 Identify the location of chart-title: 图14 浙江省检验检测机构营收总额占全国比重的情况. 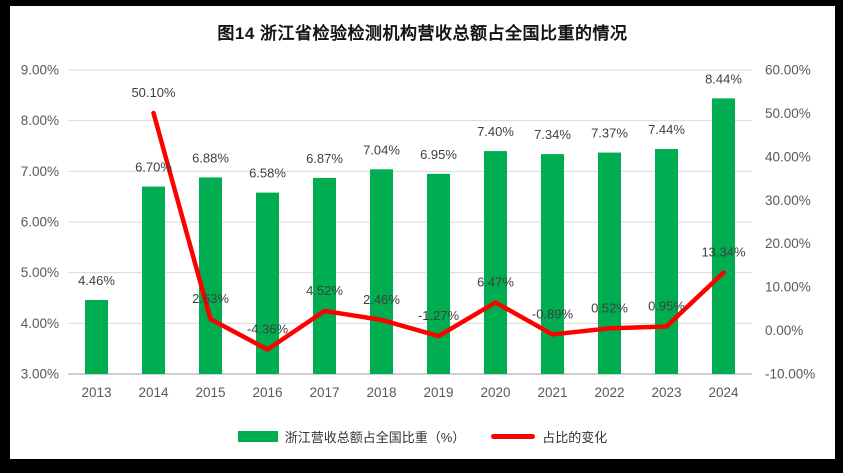
(422, 33).